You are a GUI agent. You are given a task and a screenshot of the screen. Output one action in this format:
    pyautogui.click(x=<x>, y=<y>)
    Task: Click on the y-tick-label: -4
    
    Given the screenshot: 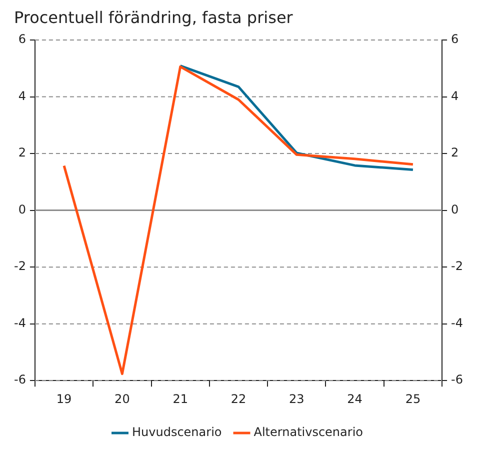 What is the action you would take?
    pyautogui.click(x=20, y=323)
    